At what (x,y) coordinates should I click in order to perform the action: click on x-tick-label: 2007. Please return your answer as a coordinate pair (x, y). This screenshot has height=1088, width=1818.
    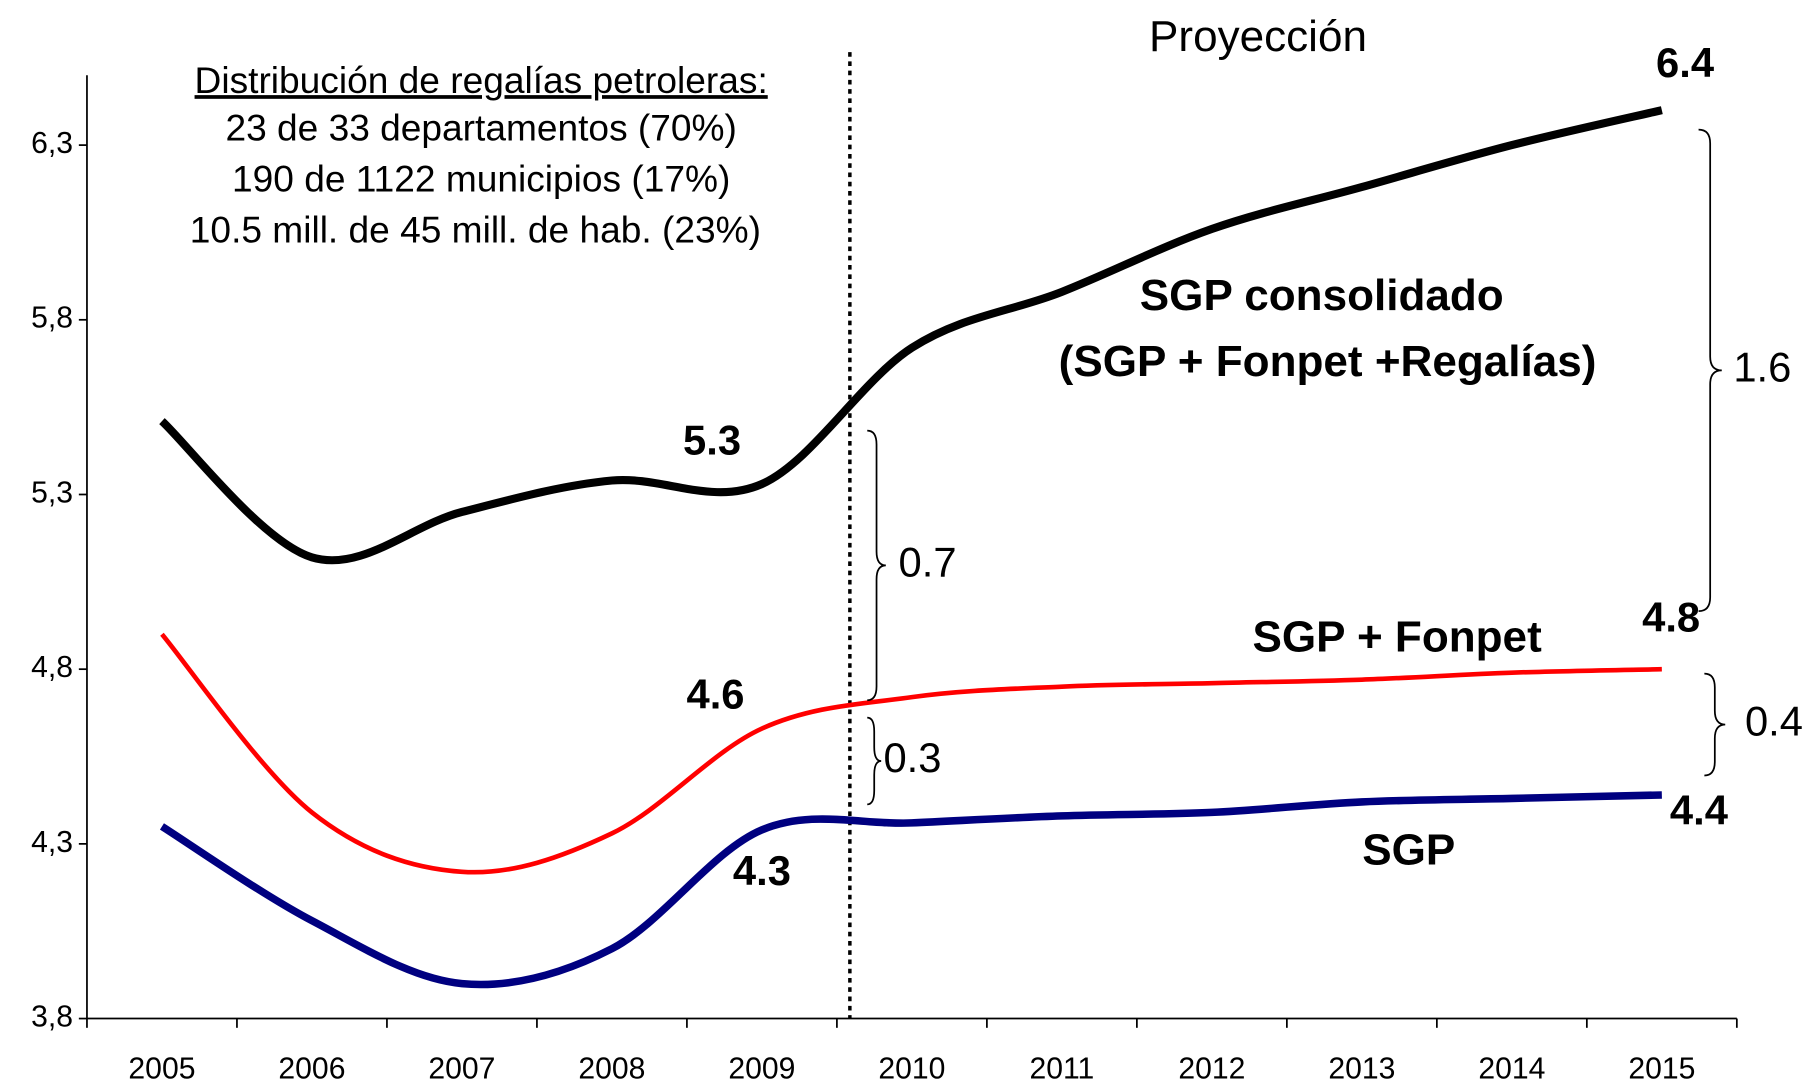
    Looking at the image, I should click on (461, 1069).